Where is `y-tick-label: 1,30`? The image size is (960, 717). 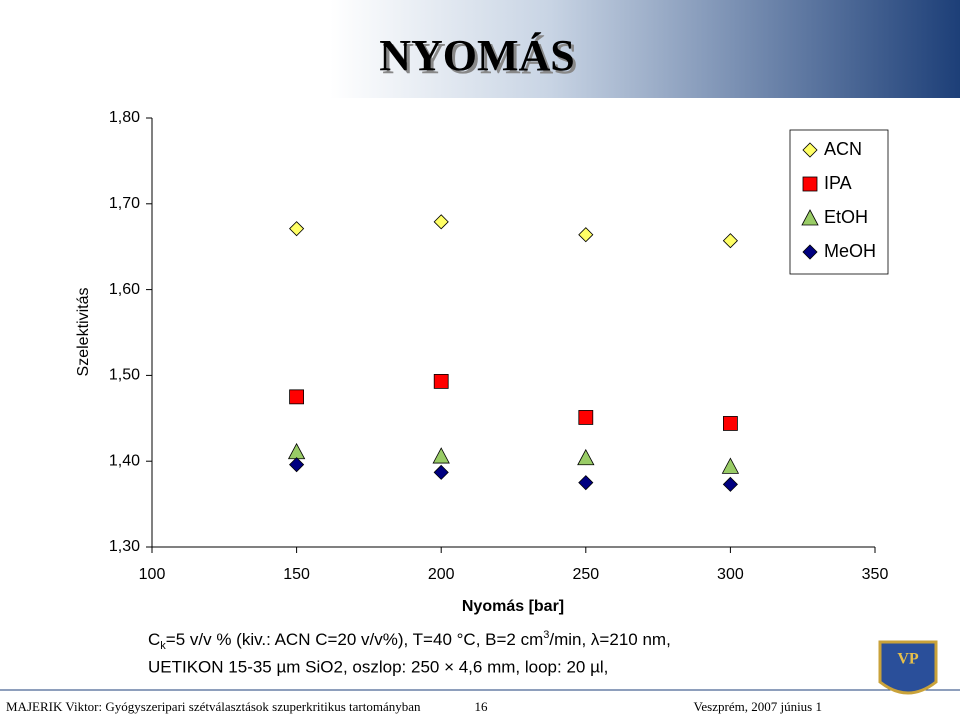
y-tick-label: 1,30 is located at coordinates (124, 546).